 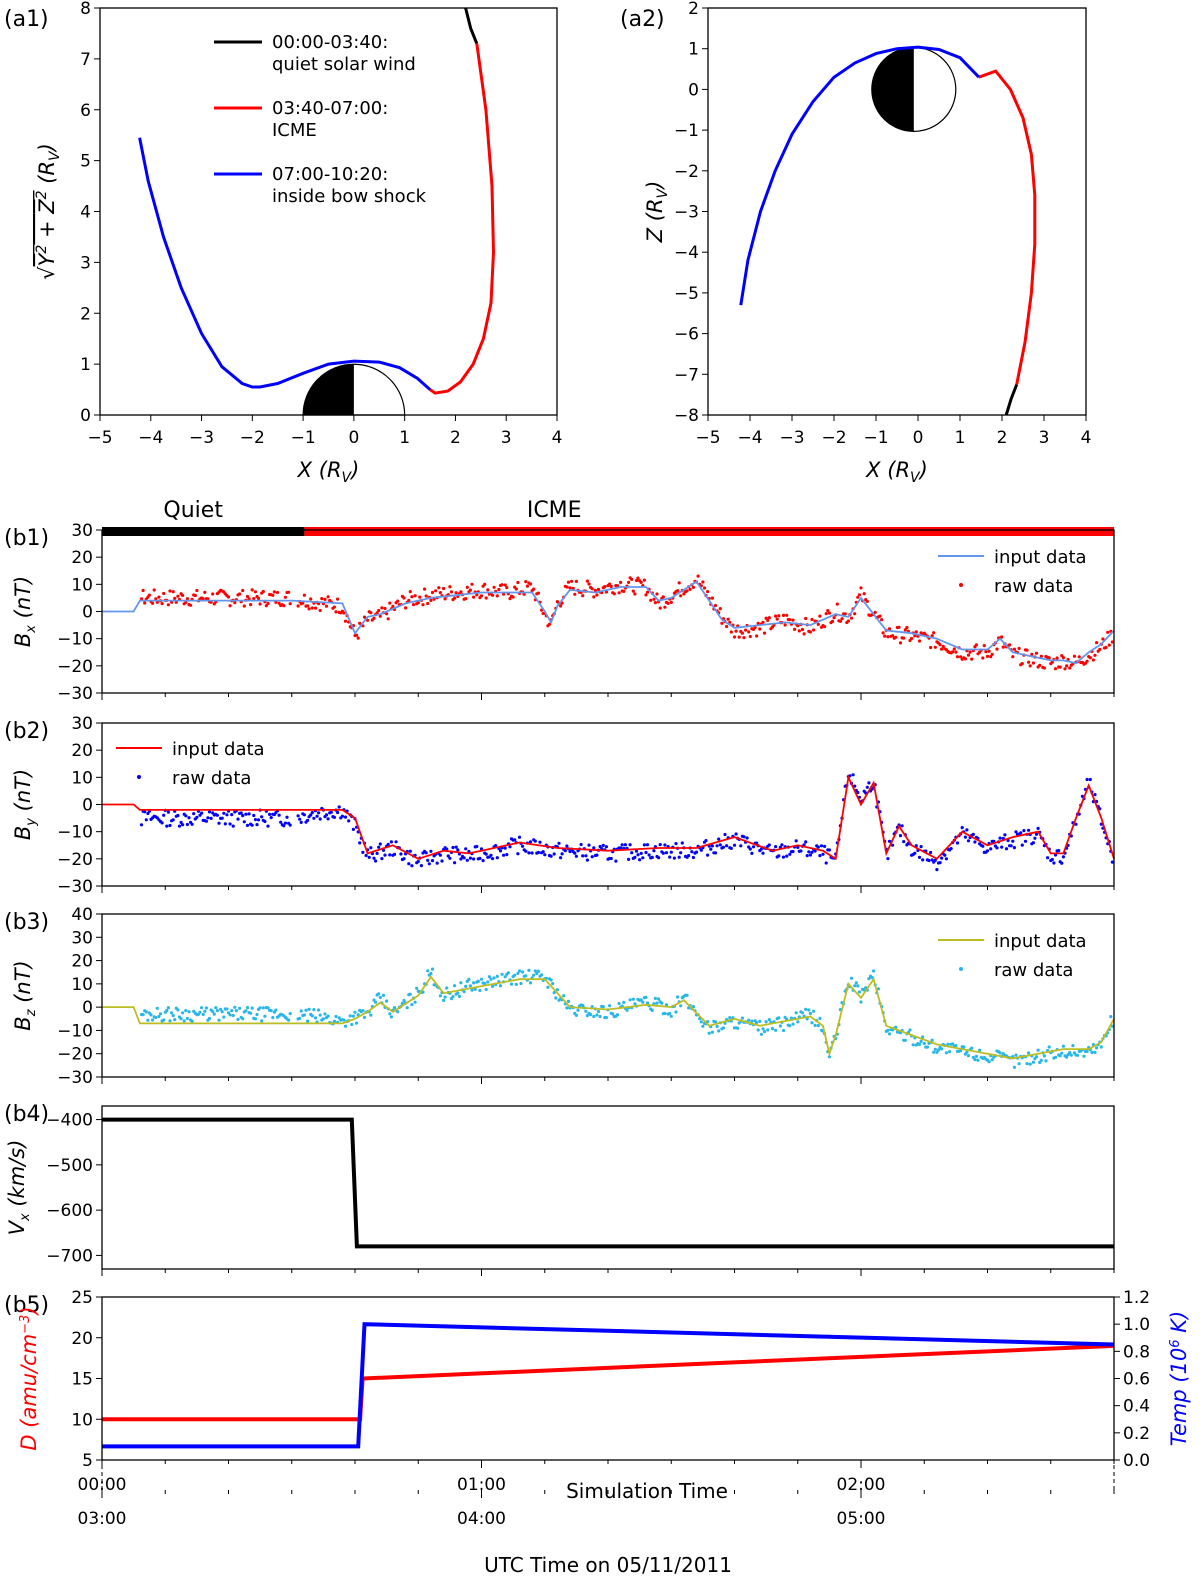 What do you see at coordinates (85, 162) in the screenshot?
I see `a1-y-tick-label: 5` at bounding box center [85, 162].